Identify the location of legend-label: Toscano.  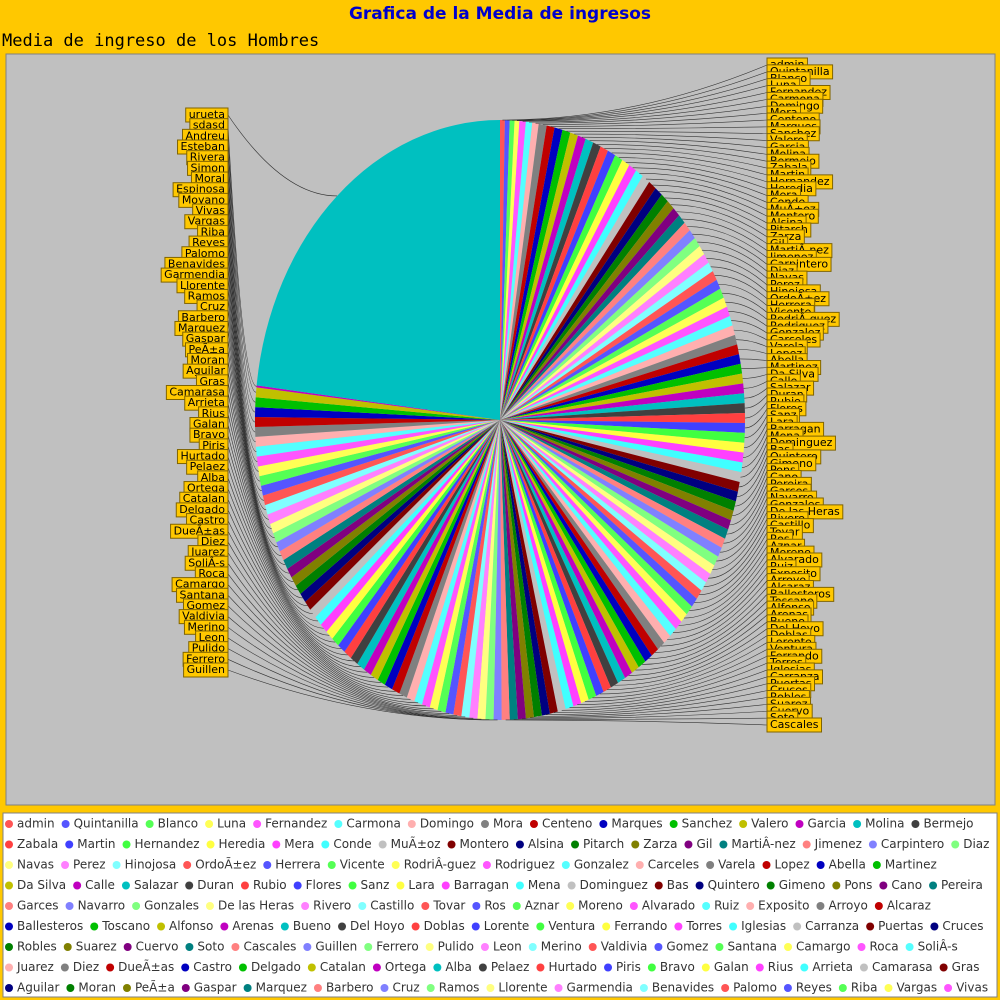
(125, 926).